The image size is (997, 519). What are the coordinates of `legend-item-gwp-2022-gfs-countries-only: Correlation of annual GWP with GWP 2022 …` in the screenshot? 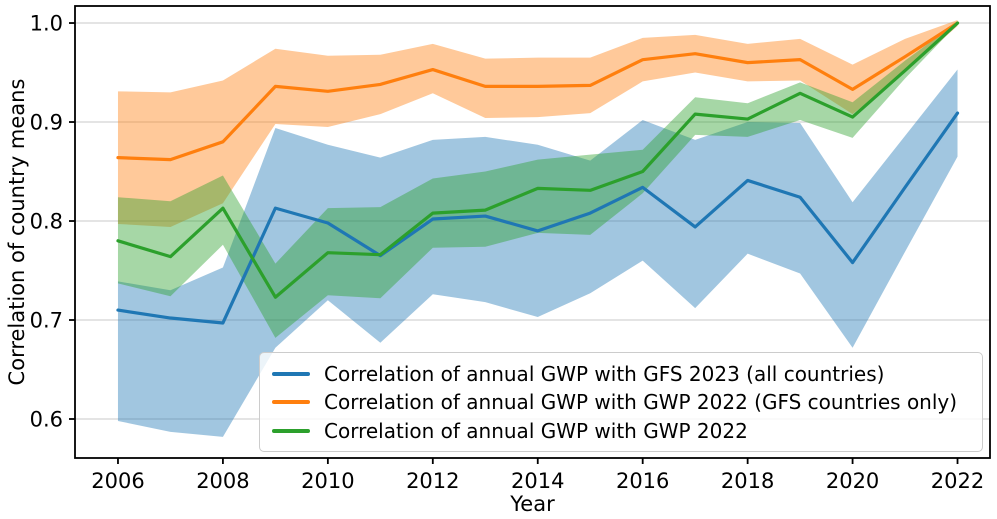 It's located at (622, 402).